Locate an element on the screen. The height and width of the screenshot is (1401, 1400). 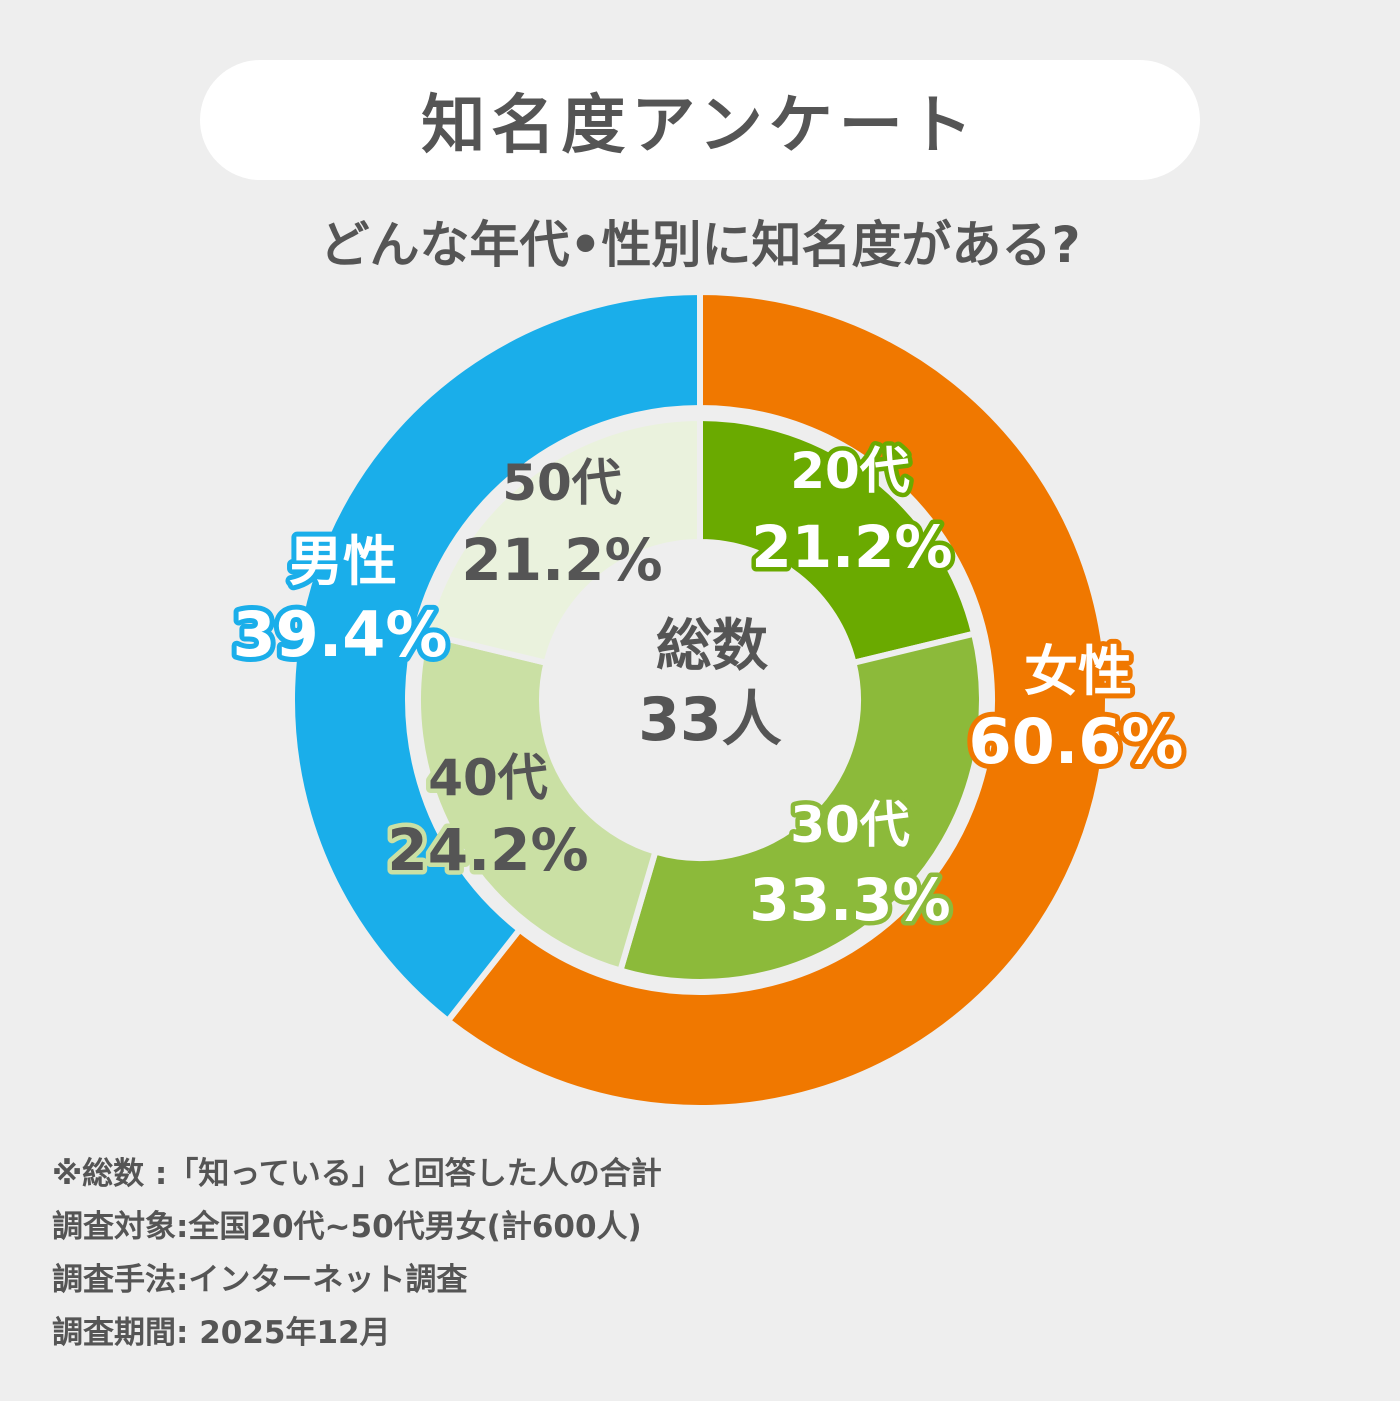
outer-label-female: 女性 is located at coordinates (1078, 671).